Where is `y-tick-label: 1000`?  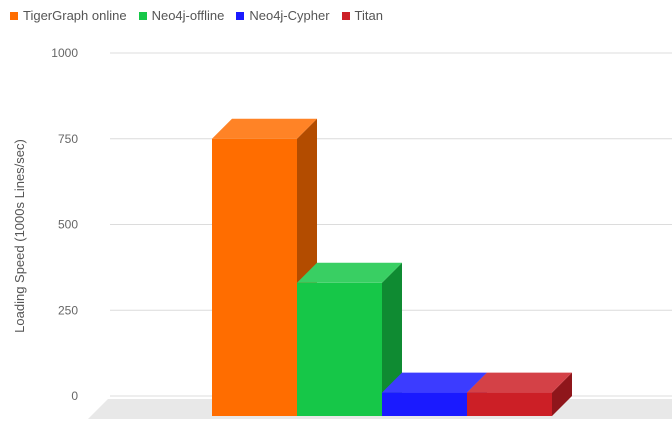 y-tick-label: 1000 is located at coordinates (64, 53).